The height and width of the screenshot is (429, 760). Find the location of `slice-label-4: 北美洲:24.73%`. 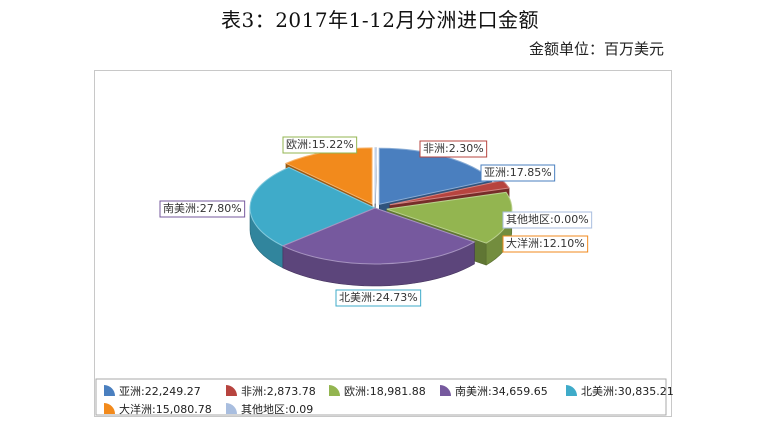

slice-label-4: 北美洲:24.73% is located at coordinates (378, 298).